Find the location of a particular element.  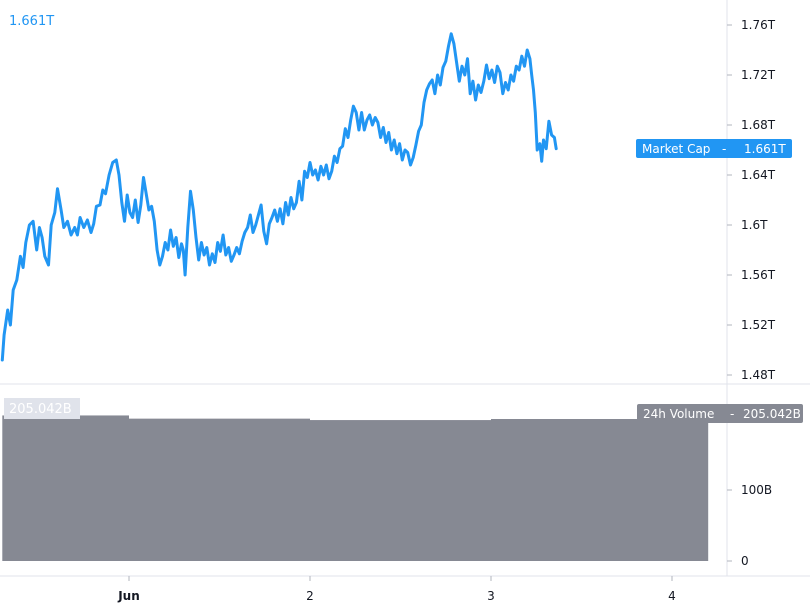

market-cap-tag-label: Market Cap is located at coordinates (676, 149).